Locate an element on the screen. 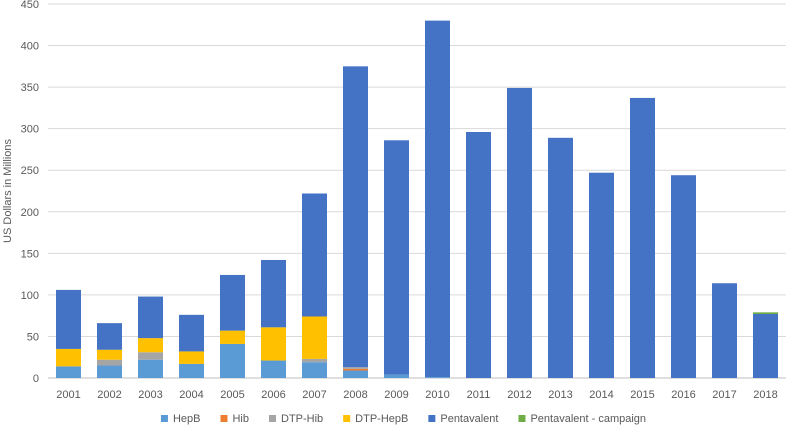  y-tick-label: 100 is located at coordinates (30, 296).